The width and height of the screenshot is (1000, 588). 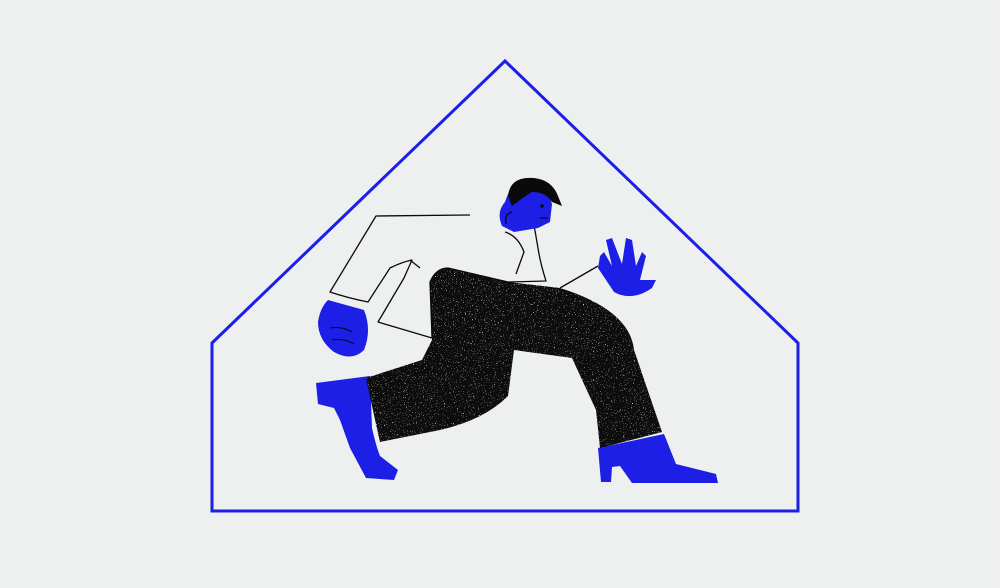 What do you see at coordinates (508, 218) in the screenshot?
I see `ear` at bounding box center [508, 218].